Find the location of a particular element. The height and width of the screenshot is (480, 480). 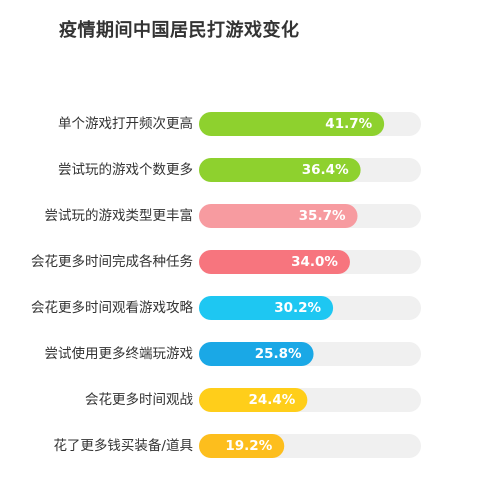

value-label: 30.2% is located at coordinates (297, 308).